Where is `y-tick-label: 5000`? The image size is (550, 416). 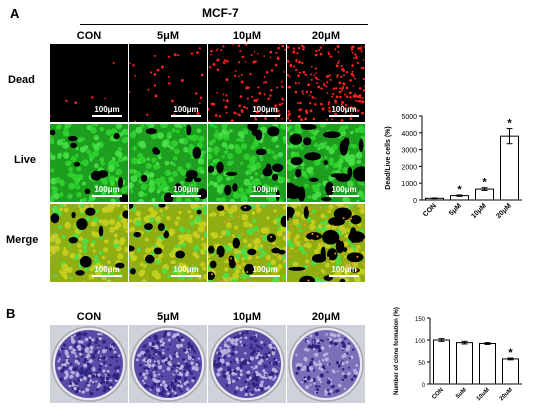
y-tick-label: 5000 is located at coordinates (409, 117).